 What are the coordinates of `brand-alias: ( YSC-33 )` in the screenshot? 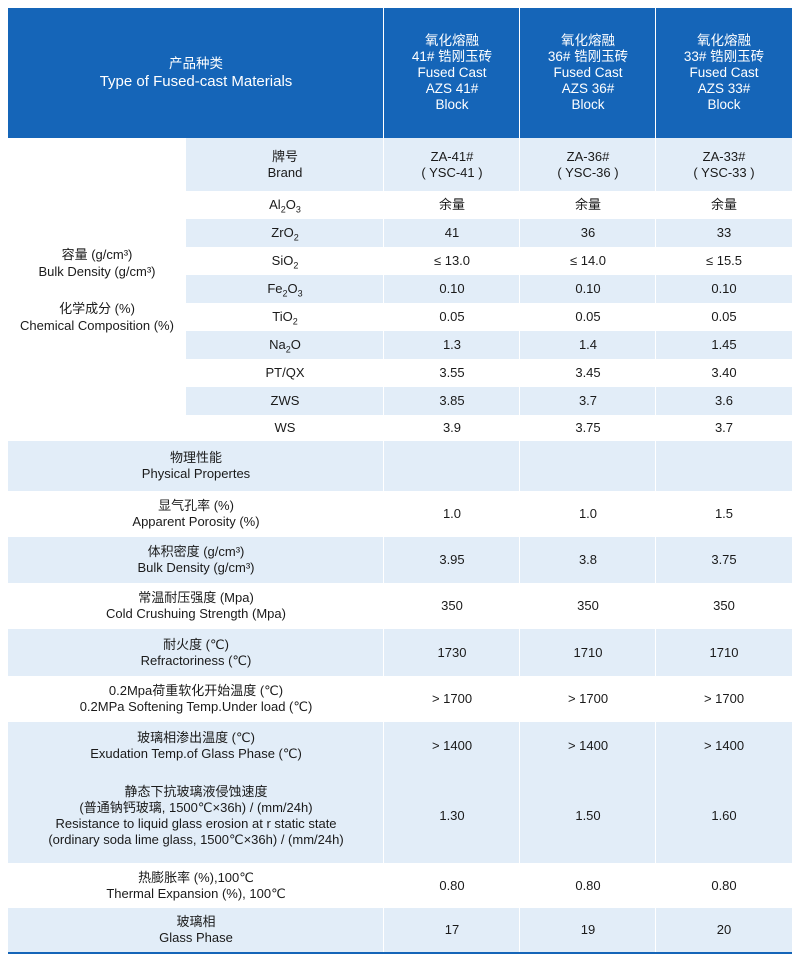 It's located at (724, 172).